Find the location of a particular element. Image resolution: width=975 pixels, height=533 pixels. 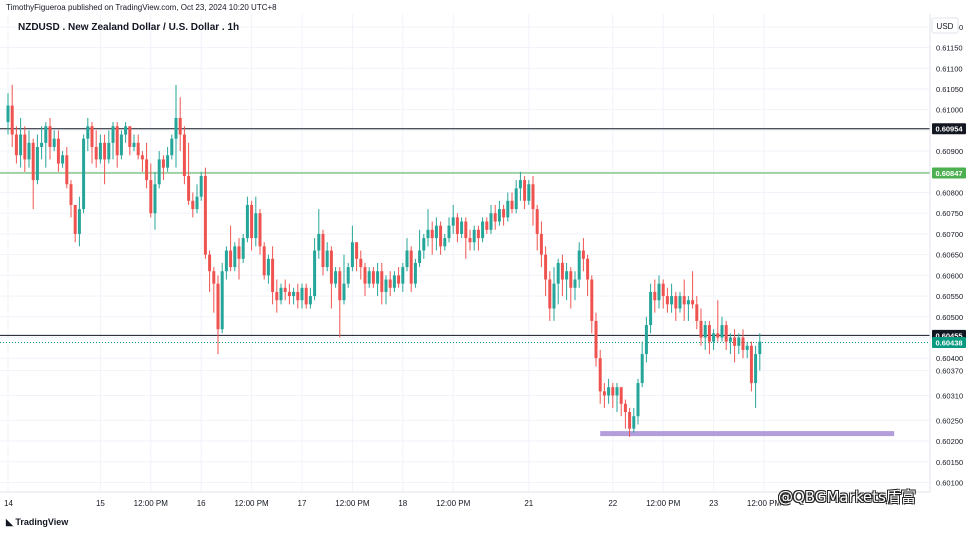

tv-logo-icon: ◣ is located at coordinates (11, 522).